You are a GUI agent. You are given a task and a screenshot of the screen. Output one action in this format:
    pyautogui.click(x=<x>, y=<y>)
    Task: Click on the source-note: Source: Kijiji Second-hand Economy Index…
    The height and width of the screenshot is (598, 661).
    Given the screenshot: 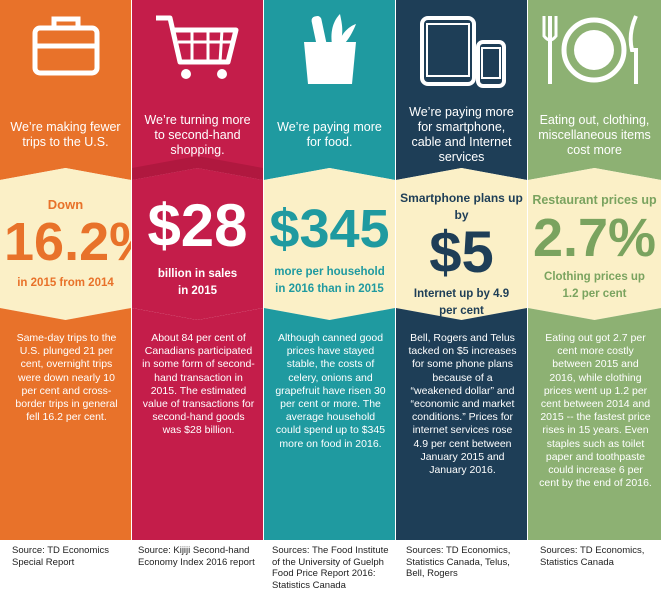 What is the action you would take?
    pyautogui.click(x=196, y=556)
    